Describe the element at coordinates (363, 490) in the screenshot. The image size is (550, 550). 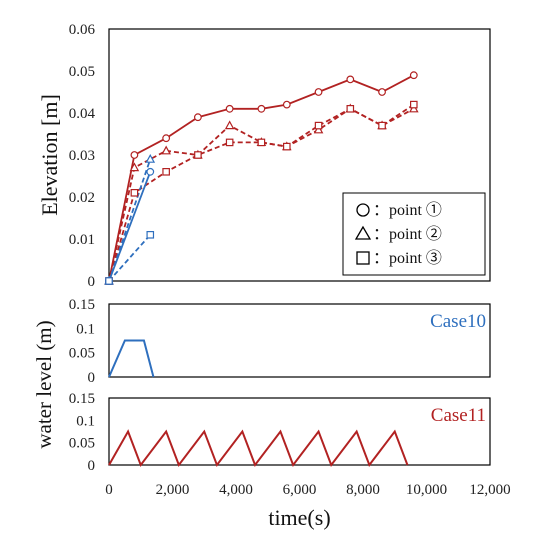
I see `x-tick-label: 8,000` at that location.